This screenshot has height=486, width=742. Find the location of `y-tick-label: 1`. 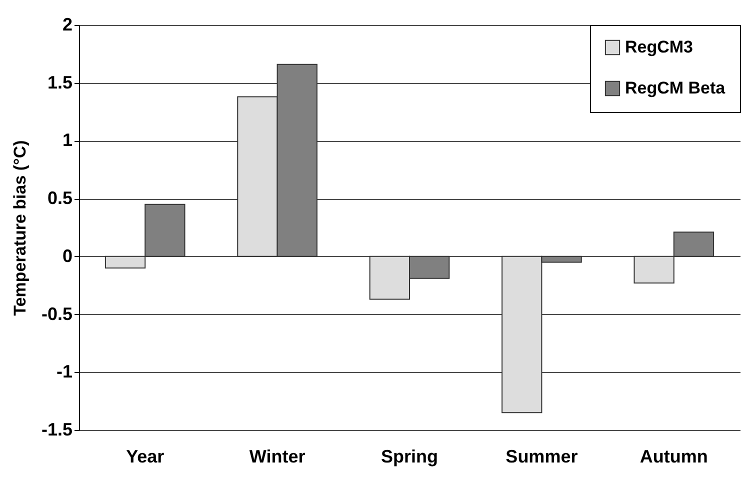

y-tick-label: 1 is located at coordinates (67, 140).